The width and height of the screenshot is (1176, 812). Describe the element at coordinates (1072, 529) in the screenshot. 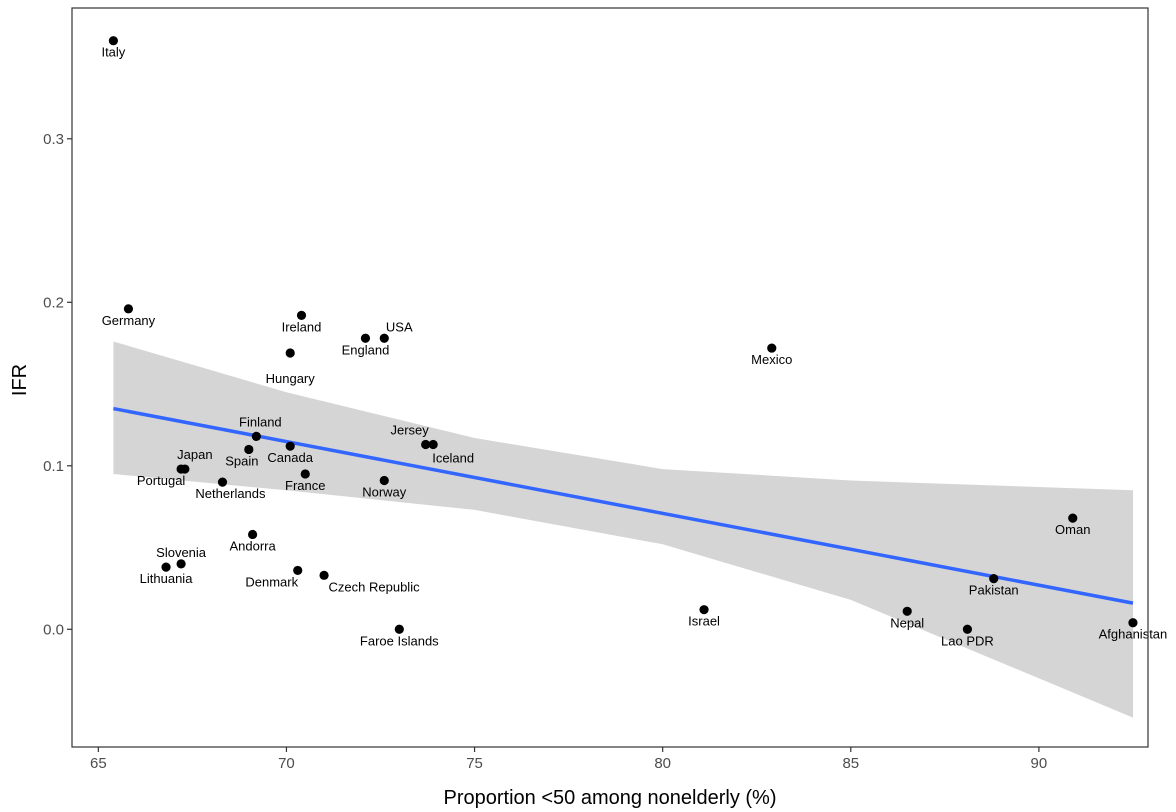

I see `point-label-oman: Oman` at that location.